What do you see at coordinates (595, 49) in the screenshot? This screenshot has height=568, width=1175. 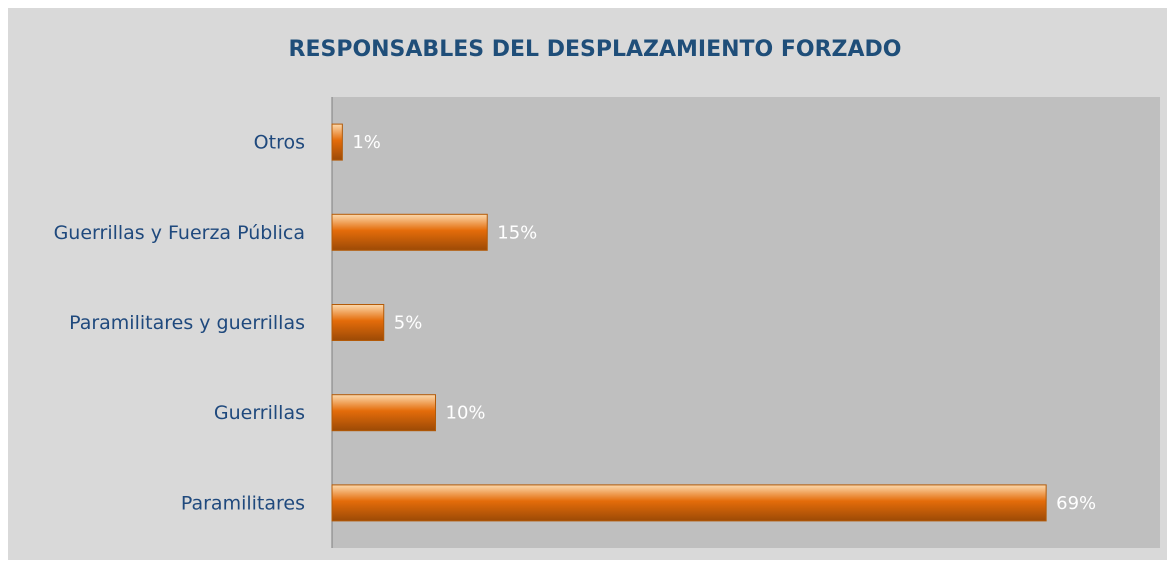 I see `chart-title: RESPONSABLES DEL DESPLAZAMIENTO FORZADO` at bounding box center [595, 49].